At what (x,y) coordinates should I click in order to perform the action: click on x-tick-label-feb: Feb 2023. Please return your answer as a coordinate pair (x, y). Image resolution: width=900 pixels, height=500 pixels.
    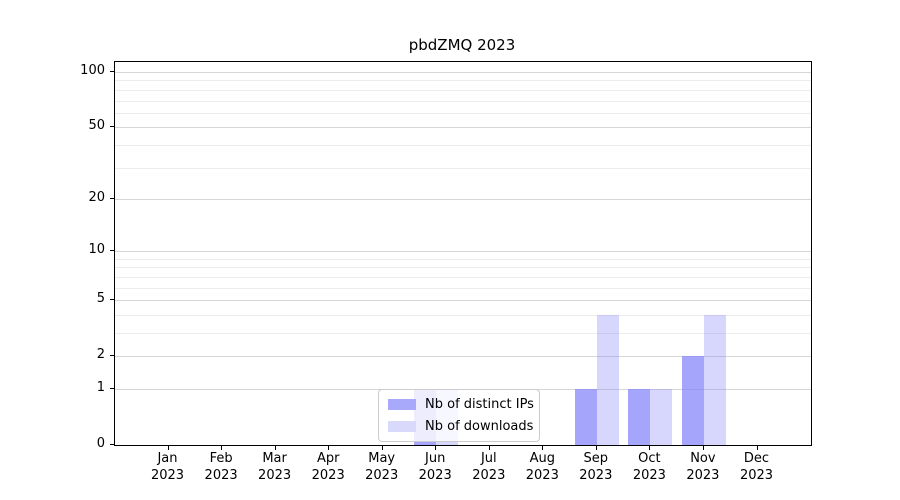
    Looking at the image, I should click on (221, 467).